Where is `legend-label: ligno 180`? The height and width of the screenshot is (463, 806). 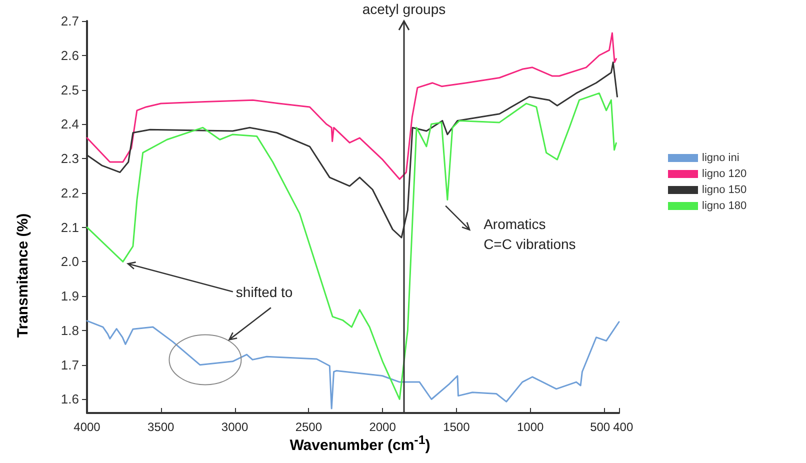
legend-label: ligno 180 is located at coordinates (724, 206).